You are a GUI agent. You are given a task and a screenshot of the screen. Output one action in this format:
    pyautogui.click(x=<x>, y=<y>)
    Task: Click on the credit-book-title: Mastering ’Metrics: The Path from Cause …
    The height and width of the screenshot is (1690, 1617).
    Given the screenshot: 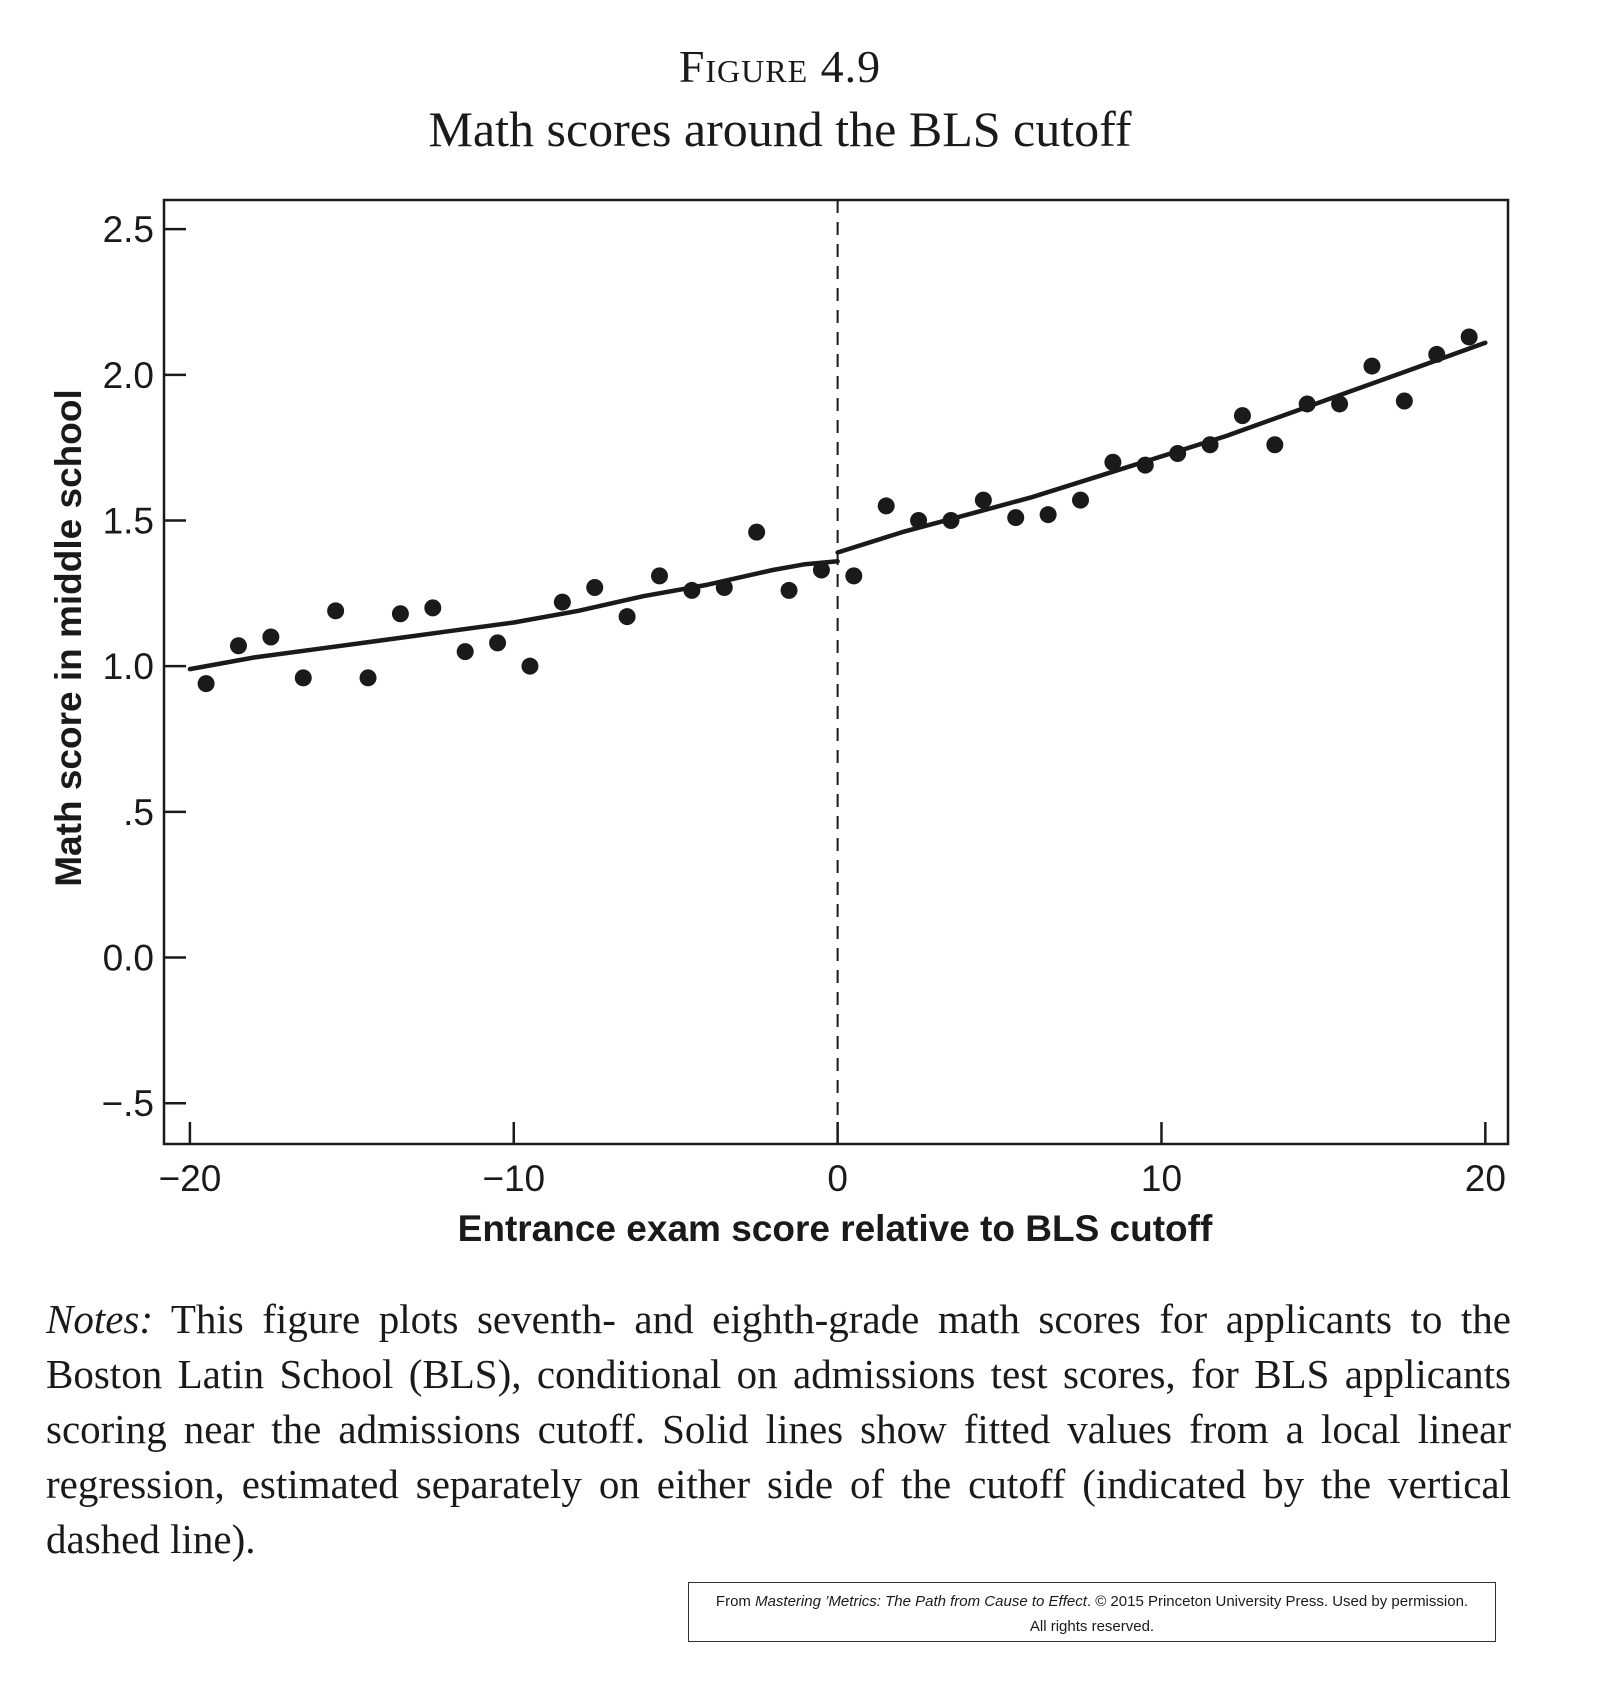 What is the action you would take?
    pyautogui.click(x=921, y=1601)
    